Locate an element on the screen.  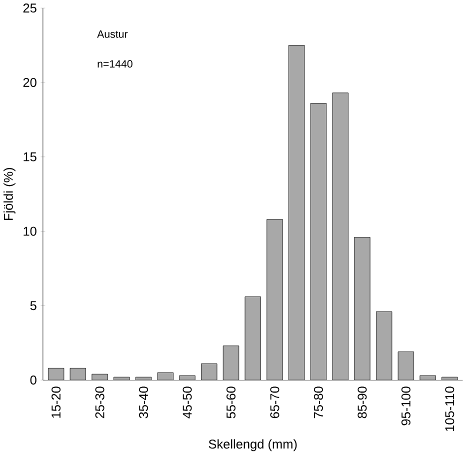
x-tick-label: 95-100 is located at coordinates (405, 406).